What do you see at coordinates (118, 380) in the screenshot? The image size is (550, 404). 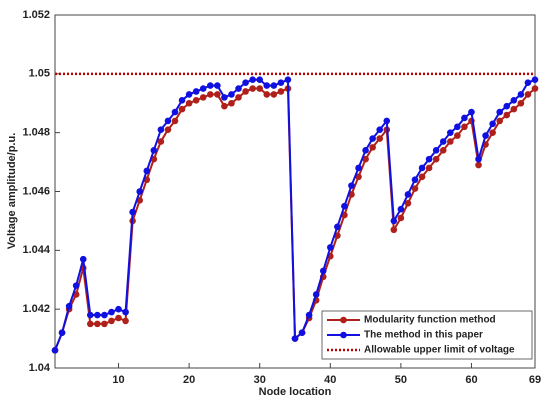 I see `x-tick-label: 10` at bounding box center [118, 380].